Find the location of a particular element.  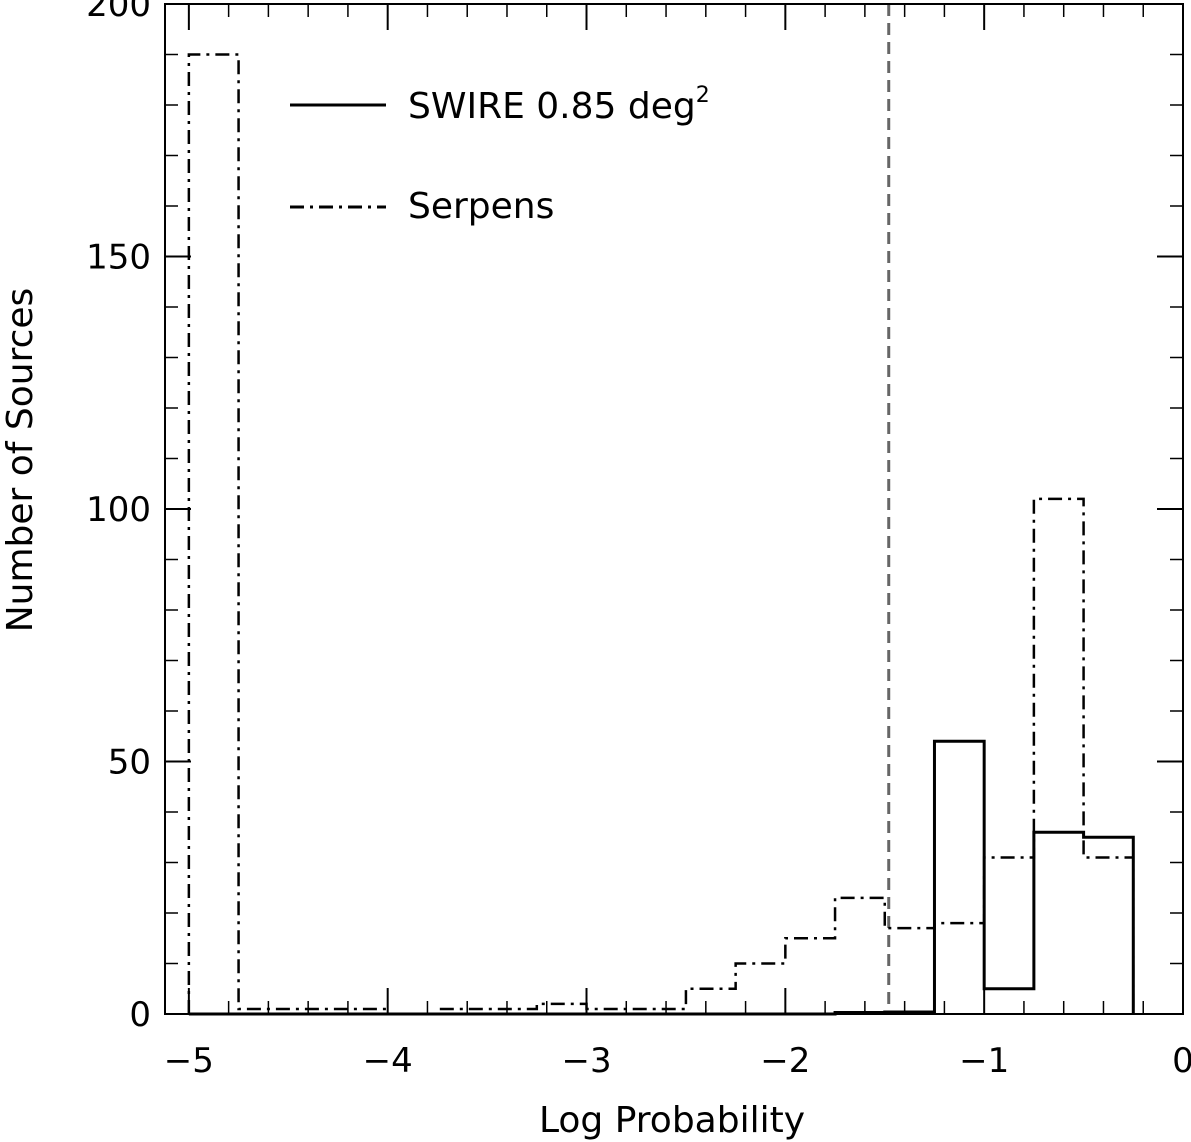

y-tick-label: 50 is located at coordinates (129, 763).